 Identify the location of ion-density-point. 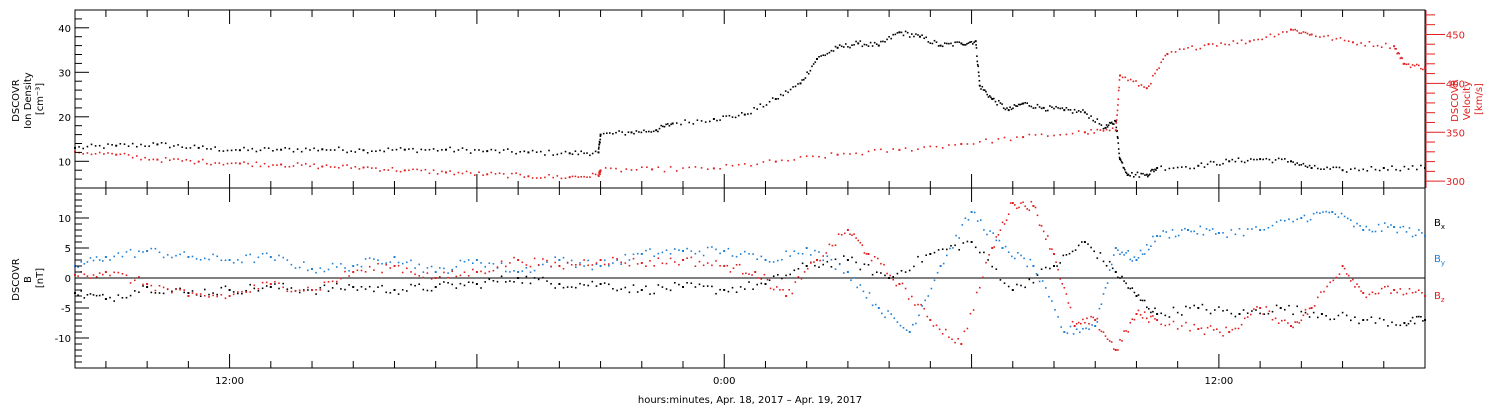
(198, 147).